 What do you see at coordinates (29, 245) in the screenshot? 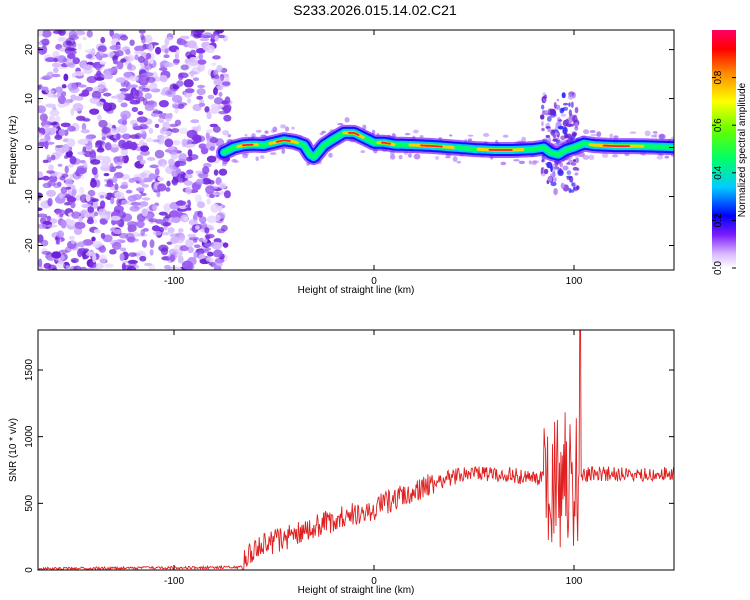
I see `spectrogram-y-tick-label: -20` at bounding box center [29, 245].